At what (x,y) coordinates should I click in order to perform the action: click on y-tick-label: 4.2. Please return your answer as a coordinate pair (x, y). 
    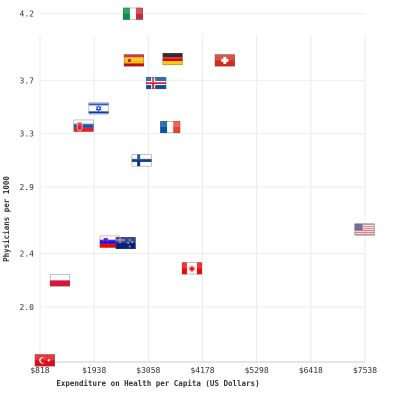
    Looking at the image, I should click on (27, 14).